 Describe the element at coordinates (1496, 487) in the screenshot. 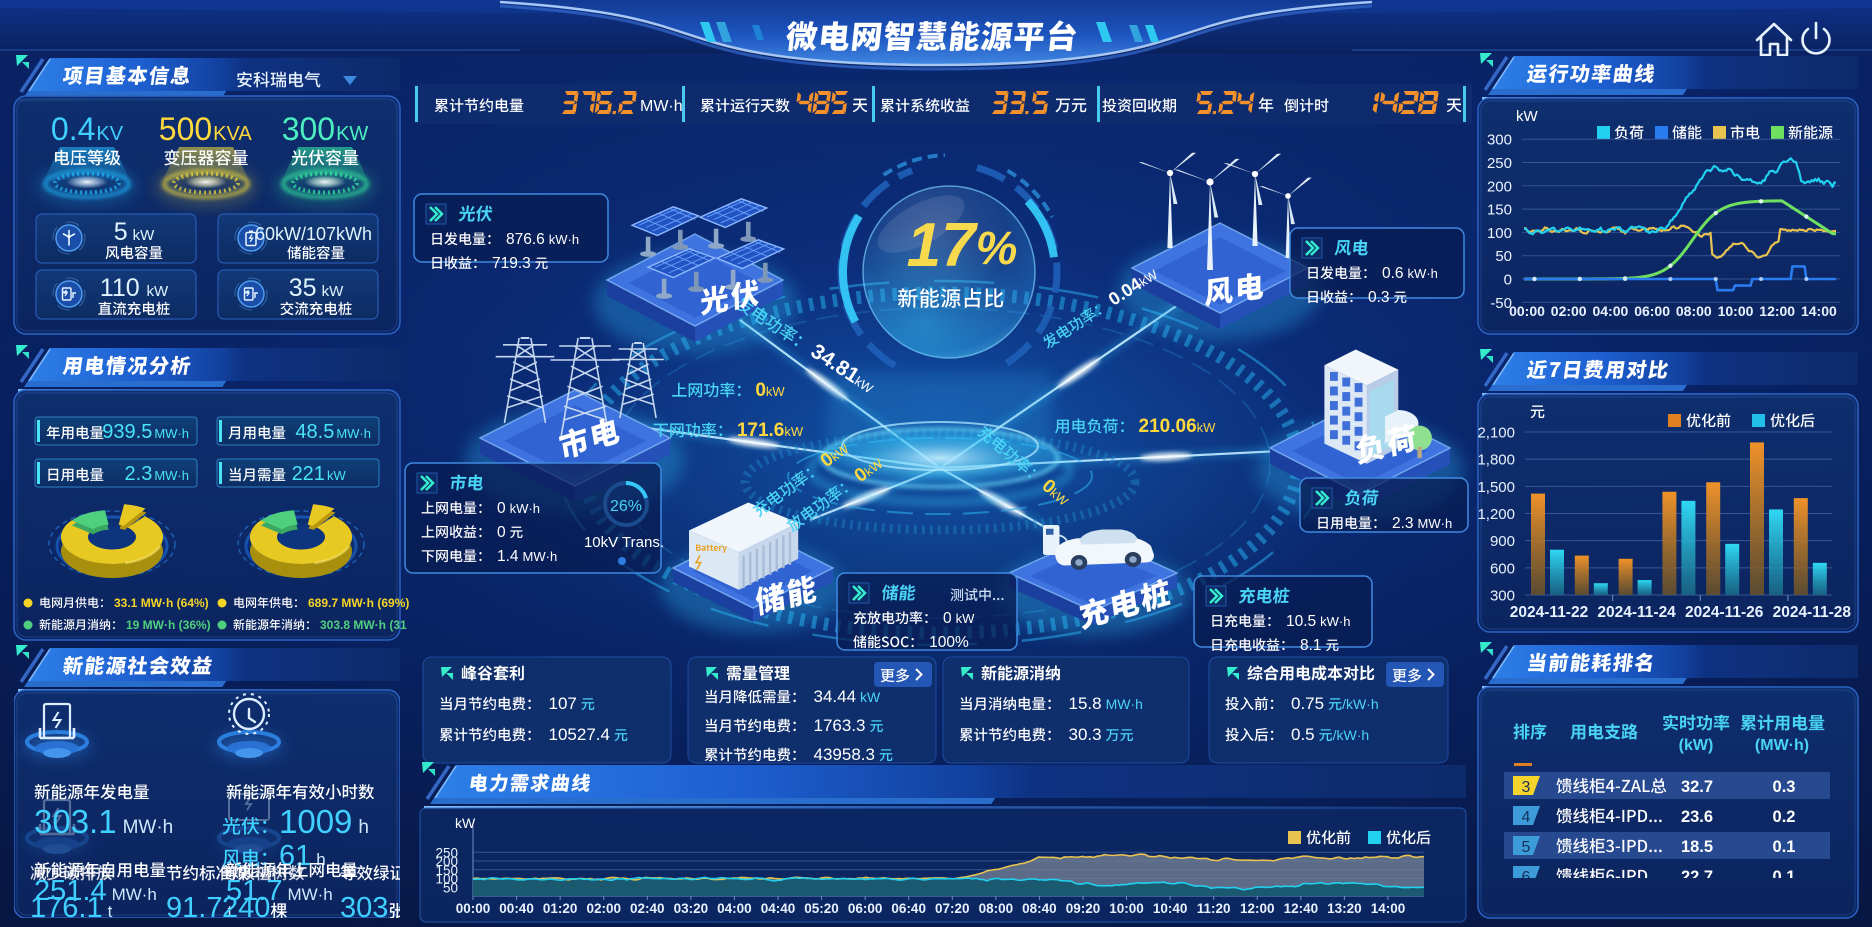

I see `svg-text: 1,500` at that location.